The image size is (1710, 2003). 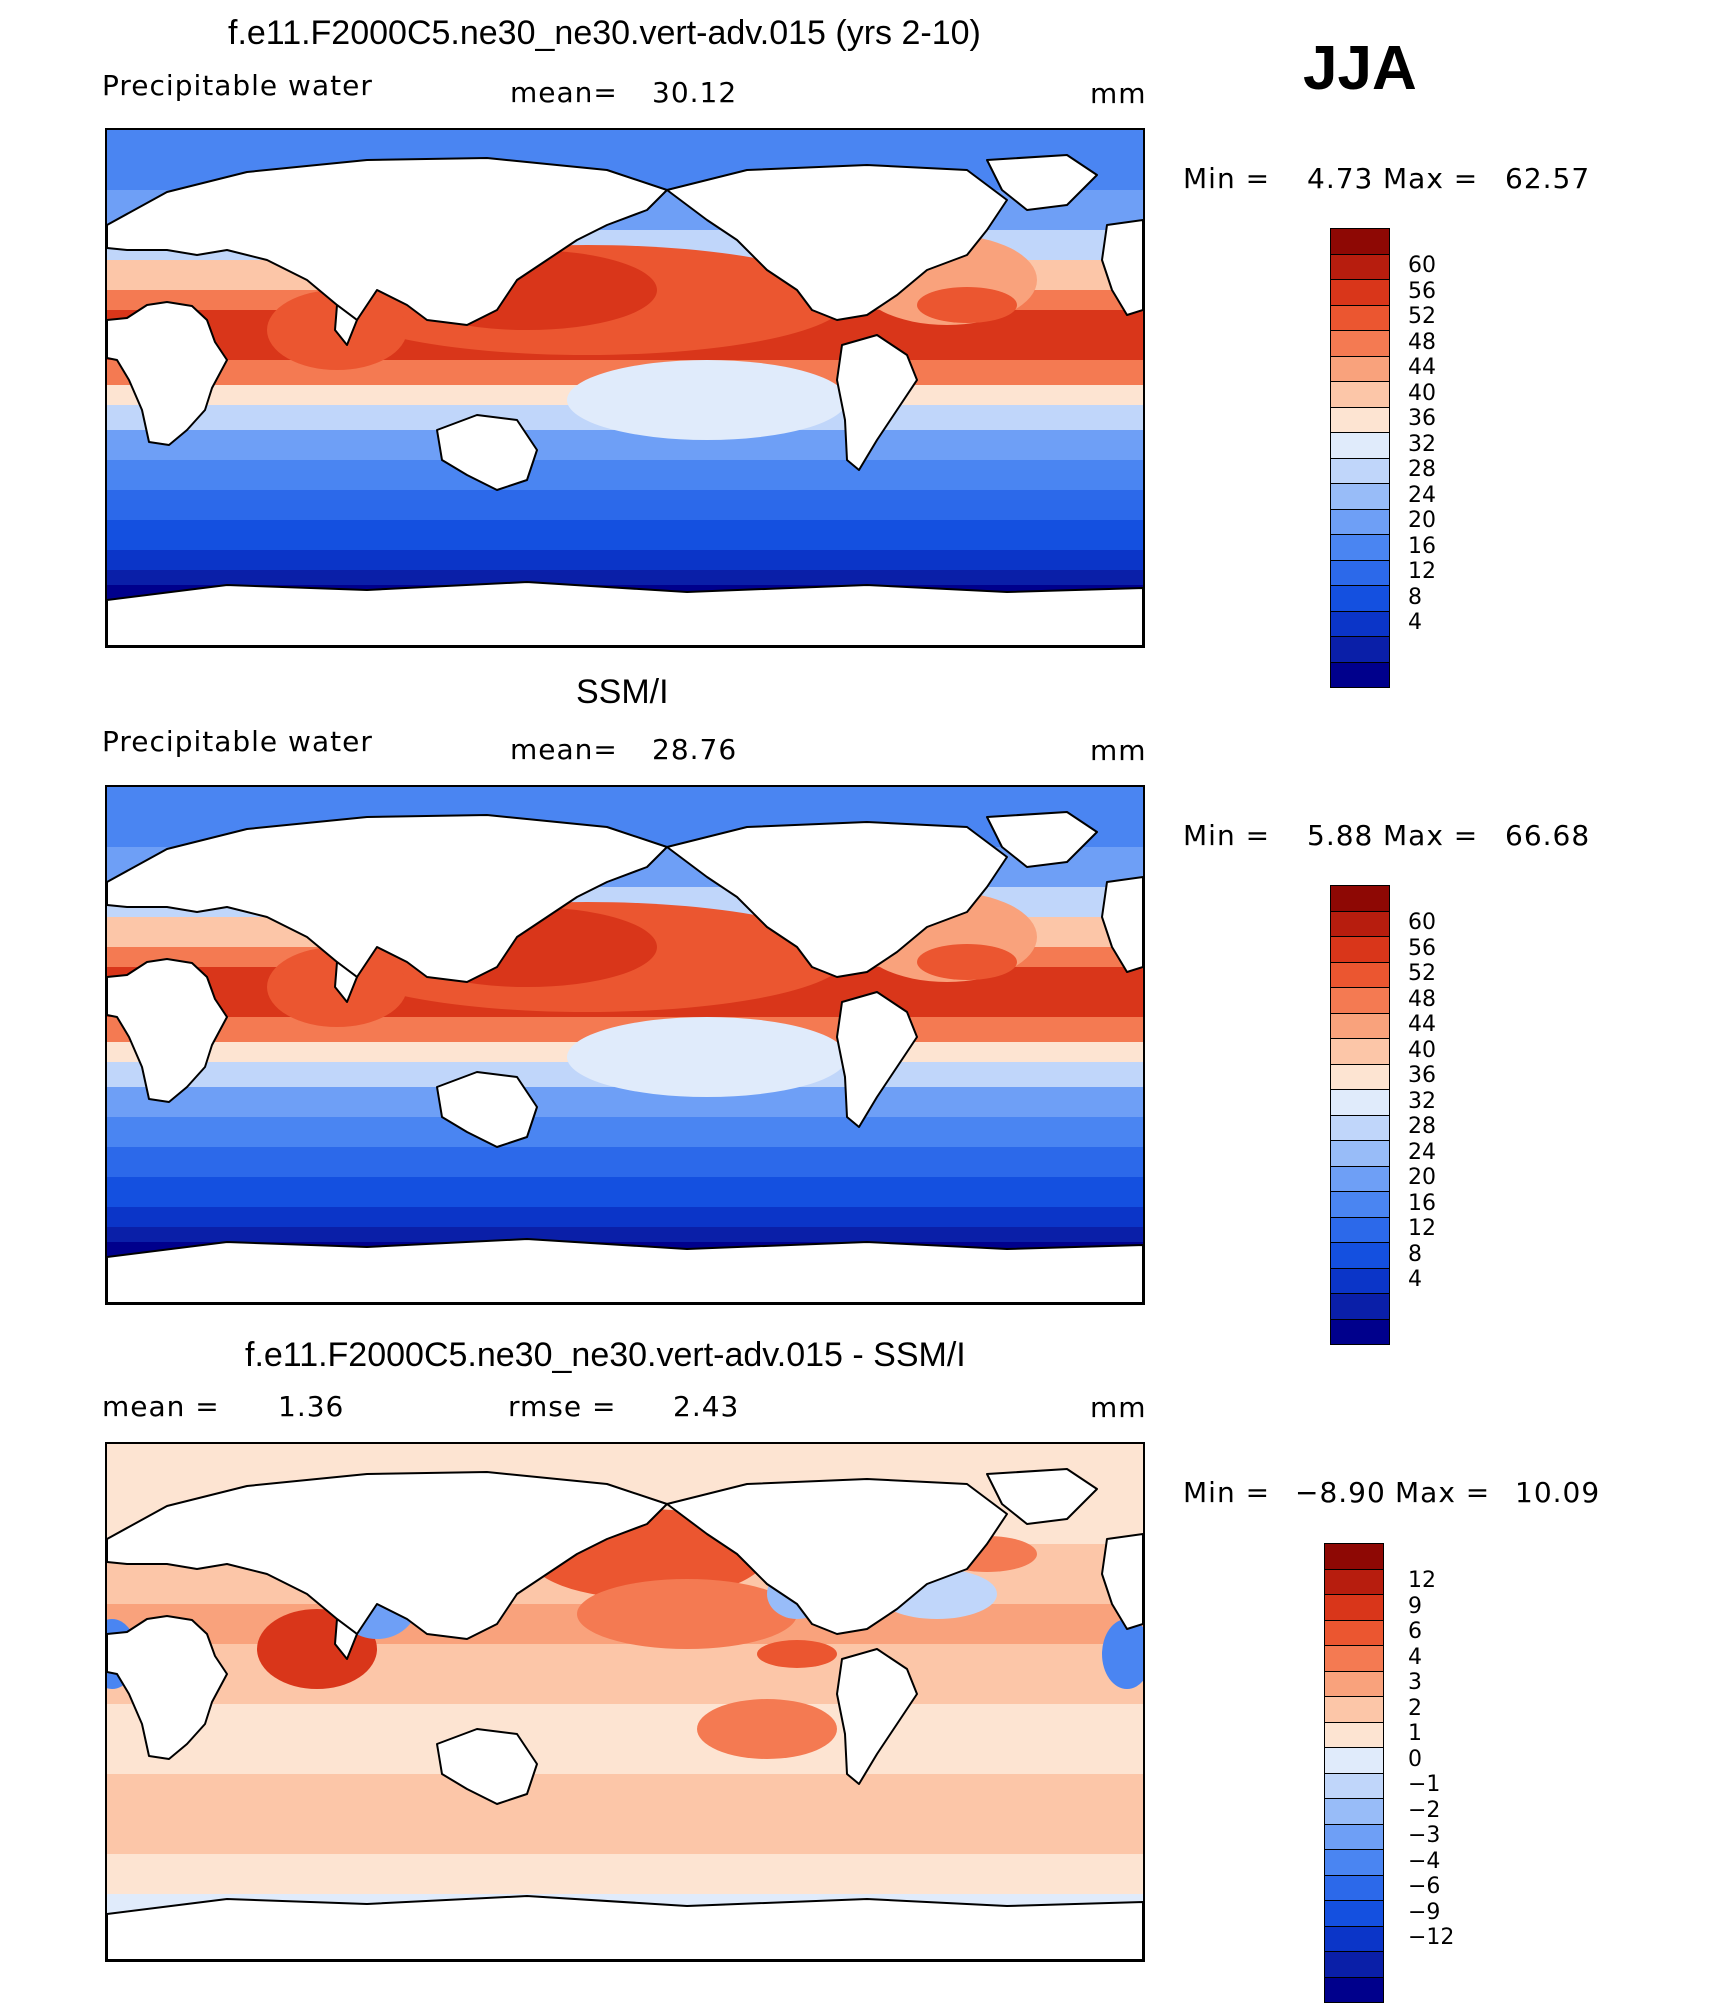 I want to click on colorbar-tick-label: 3, so click(x=1415, y=1683).